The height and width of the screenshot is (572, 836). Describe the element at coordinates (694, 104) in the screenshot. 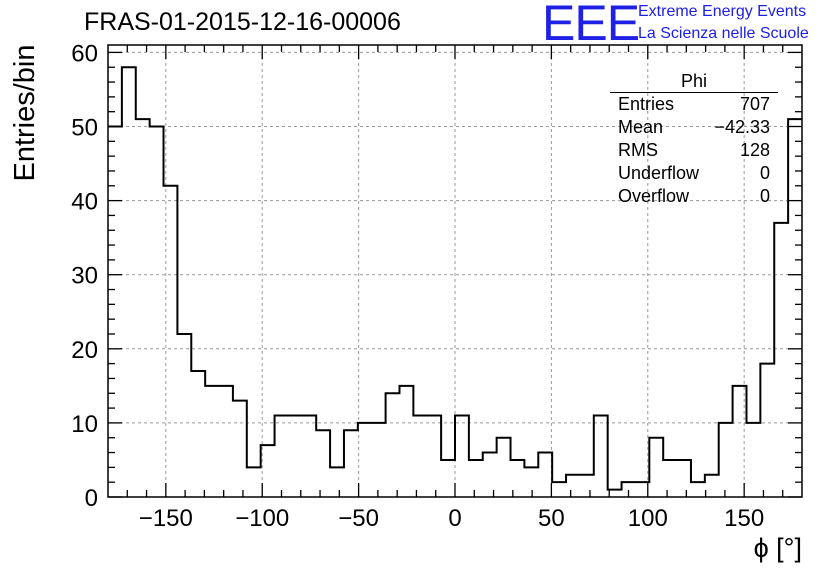

I see `stats-row-entries: Entries 707` at that location.